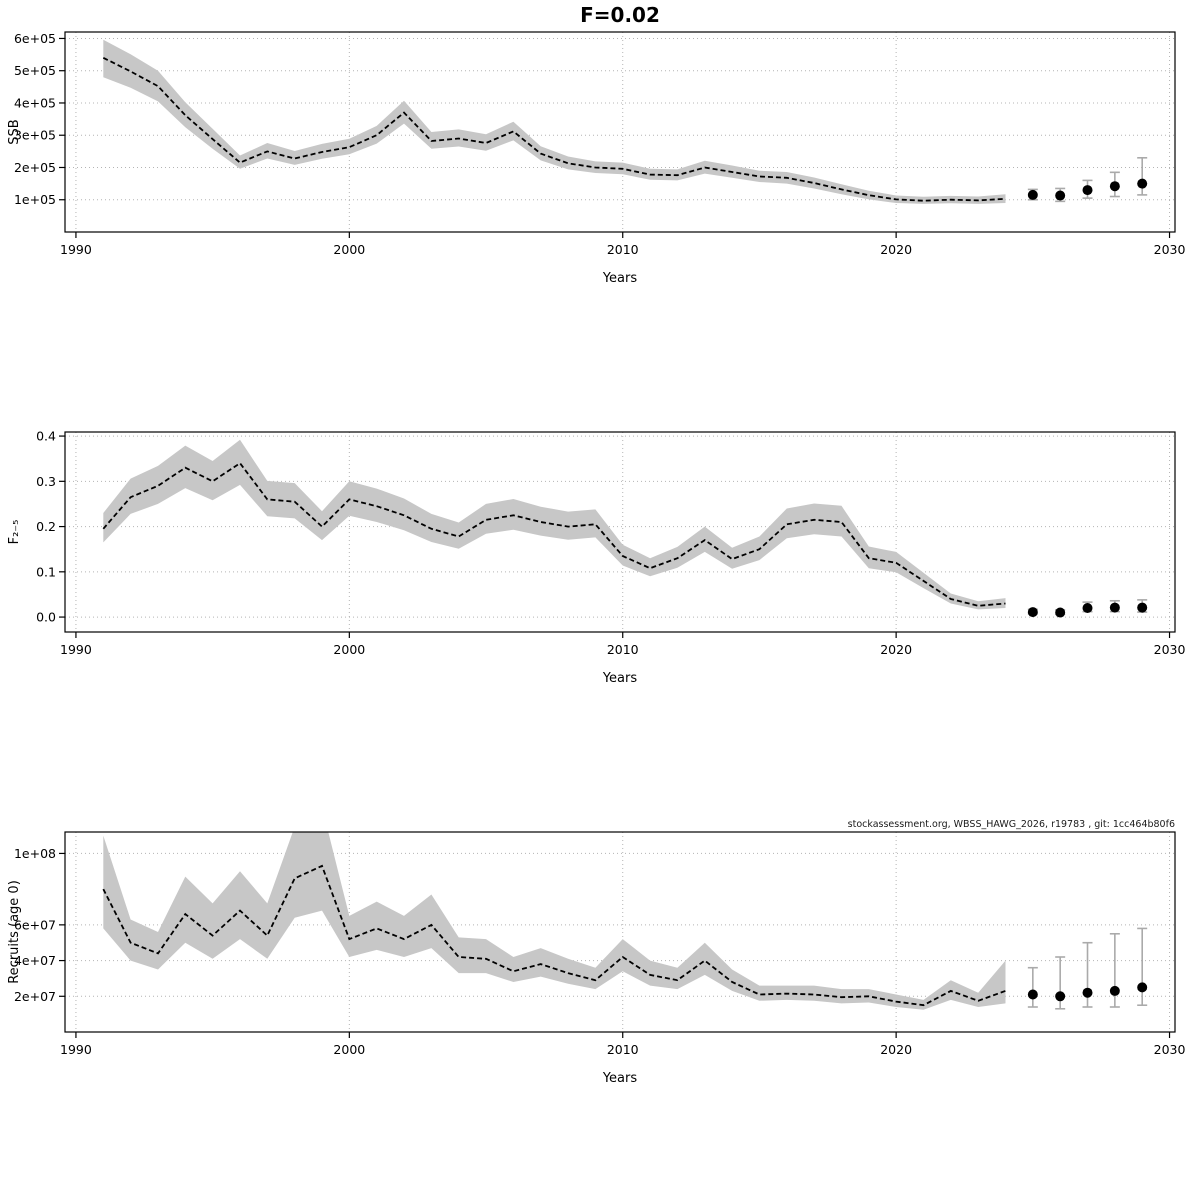 This screenshot has height=1200, width=1200. I want to click on fbar-y-tick-label: 0.1, so click(46, 571).